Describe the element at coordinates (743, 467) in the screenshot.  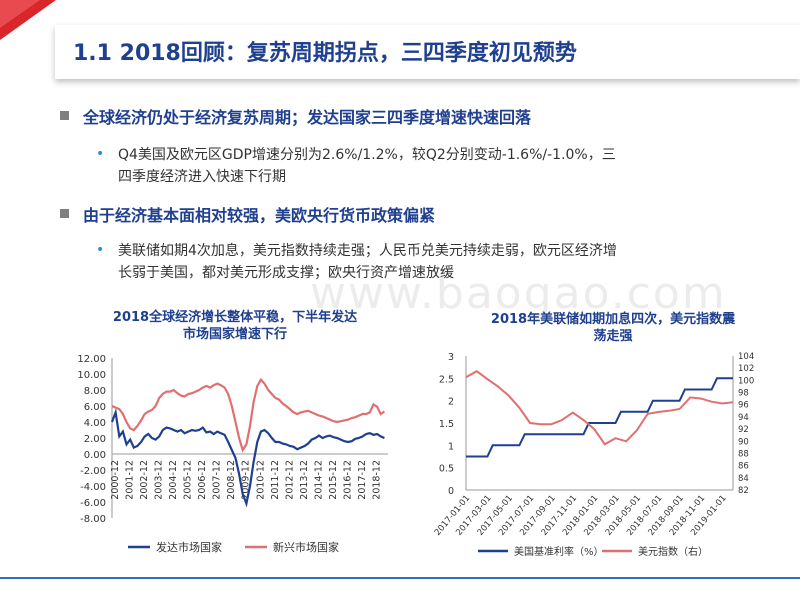
I see `chart2-right-tick: 86` at that location.